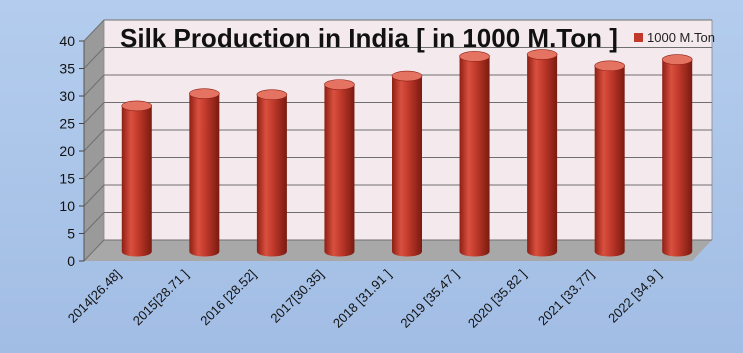  I want to click on y-tick-label: 35, so click(67, 69).